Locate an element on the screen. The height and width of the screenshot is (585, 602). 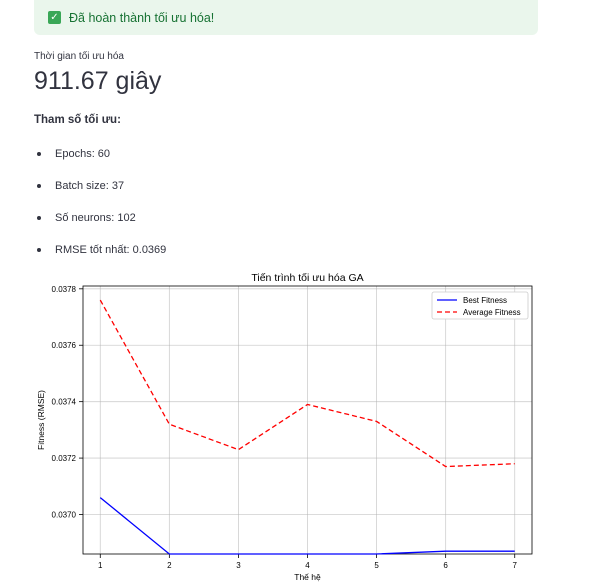
checkmark-icon: ✓ is located at coordinates (54, 17).